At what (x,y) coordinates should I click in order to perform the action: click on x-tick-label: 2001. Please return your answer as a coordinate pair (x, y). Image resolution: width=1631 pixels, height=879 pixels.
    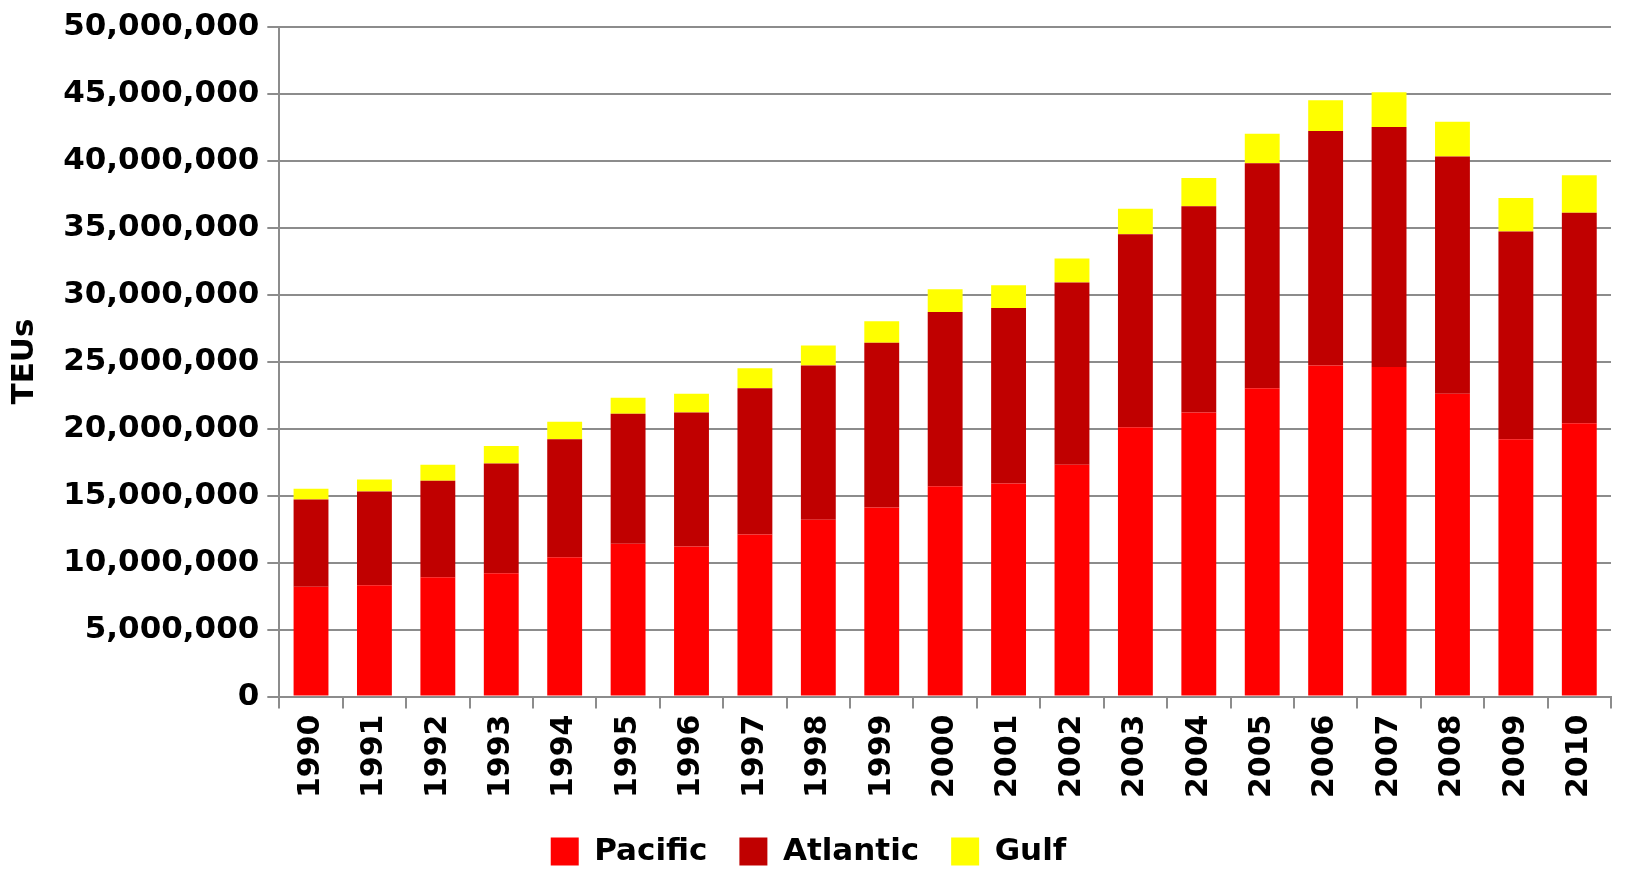
    Looking at the image, I should click on (1006, 756).